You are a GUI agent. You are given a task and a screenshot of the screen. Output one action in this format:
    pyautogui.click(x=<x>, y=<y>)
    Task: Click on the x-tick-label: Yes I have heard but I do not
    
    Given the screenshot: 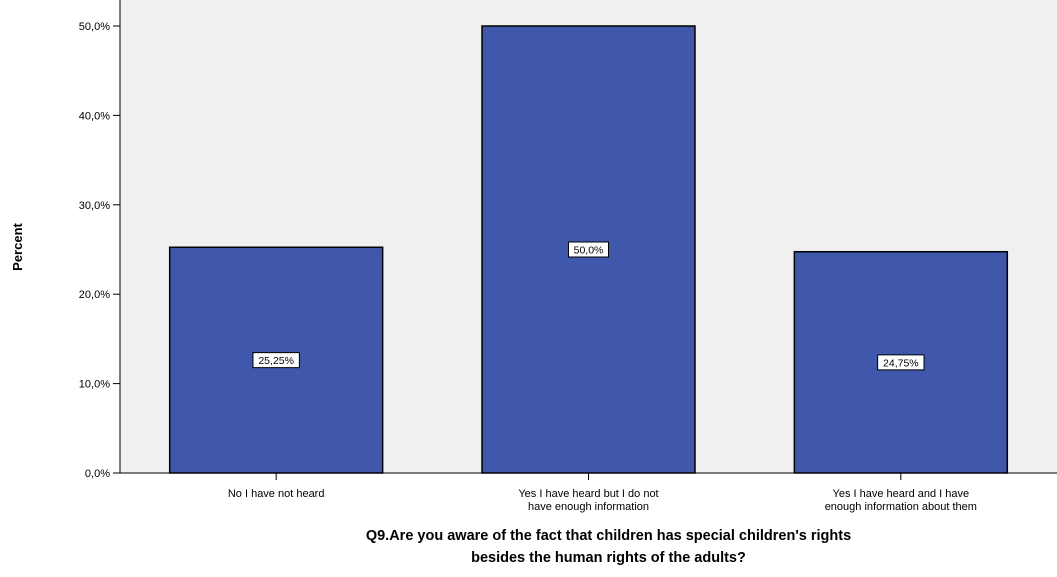 What is the action you would take?
    pyautogui.click(x=588, y=494)
    